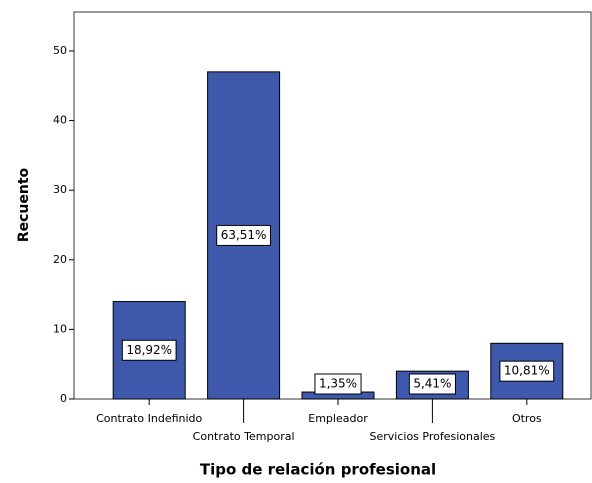  I want to click on y-axis-label: Recuento, so click(24, 204).